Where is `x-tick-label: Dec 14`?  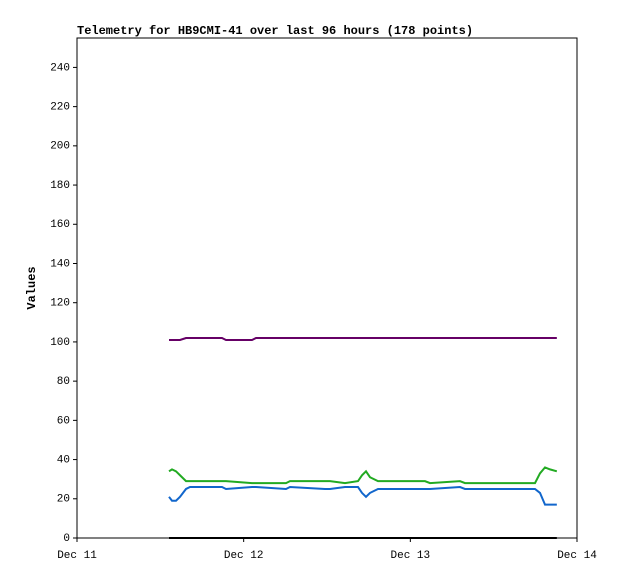
x-tick-label: Dec 14 is located at coordinates (577, 556).